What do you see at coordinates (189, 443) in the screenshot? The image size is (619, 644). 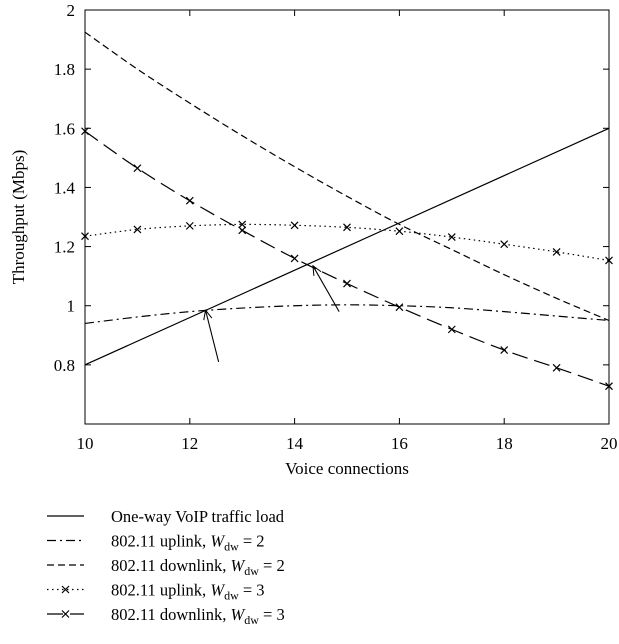 I see `x-tick-label: 12` at bounding box center [189, 443].